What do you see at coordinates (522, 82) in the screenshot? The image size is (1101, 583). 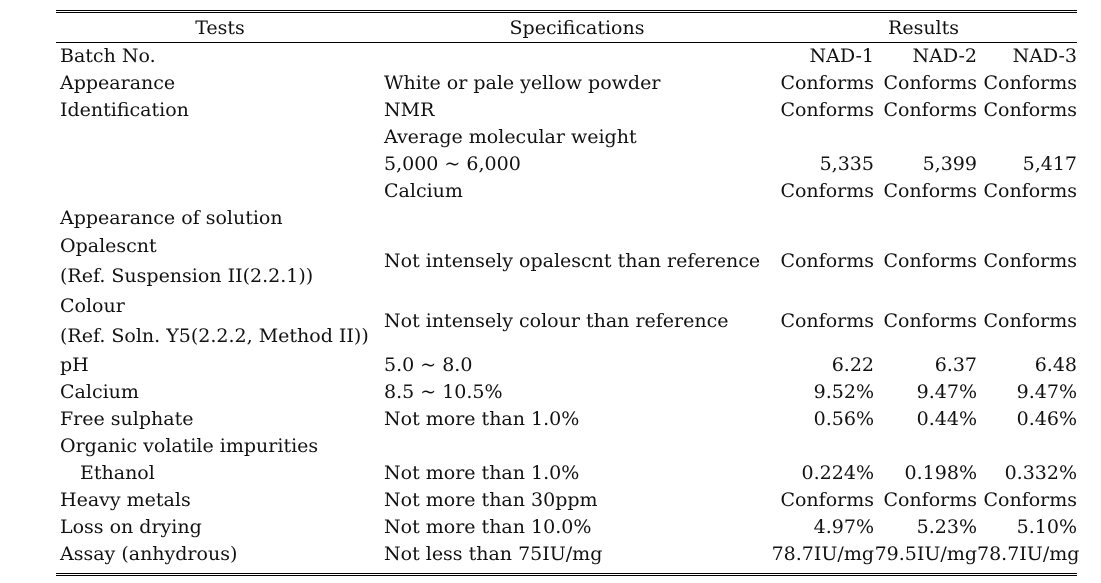 I see `spec-cell: White or pale yellow powder` at bounding box center [522, 82].